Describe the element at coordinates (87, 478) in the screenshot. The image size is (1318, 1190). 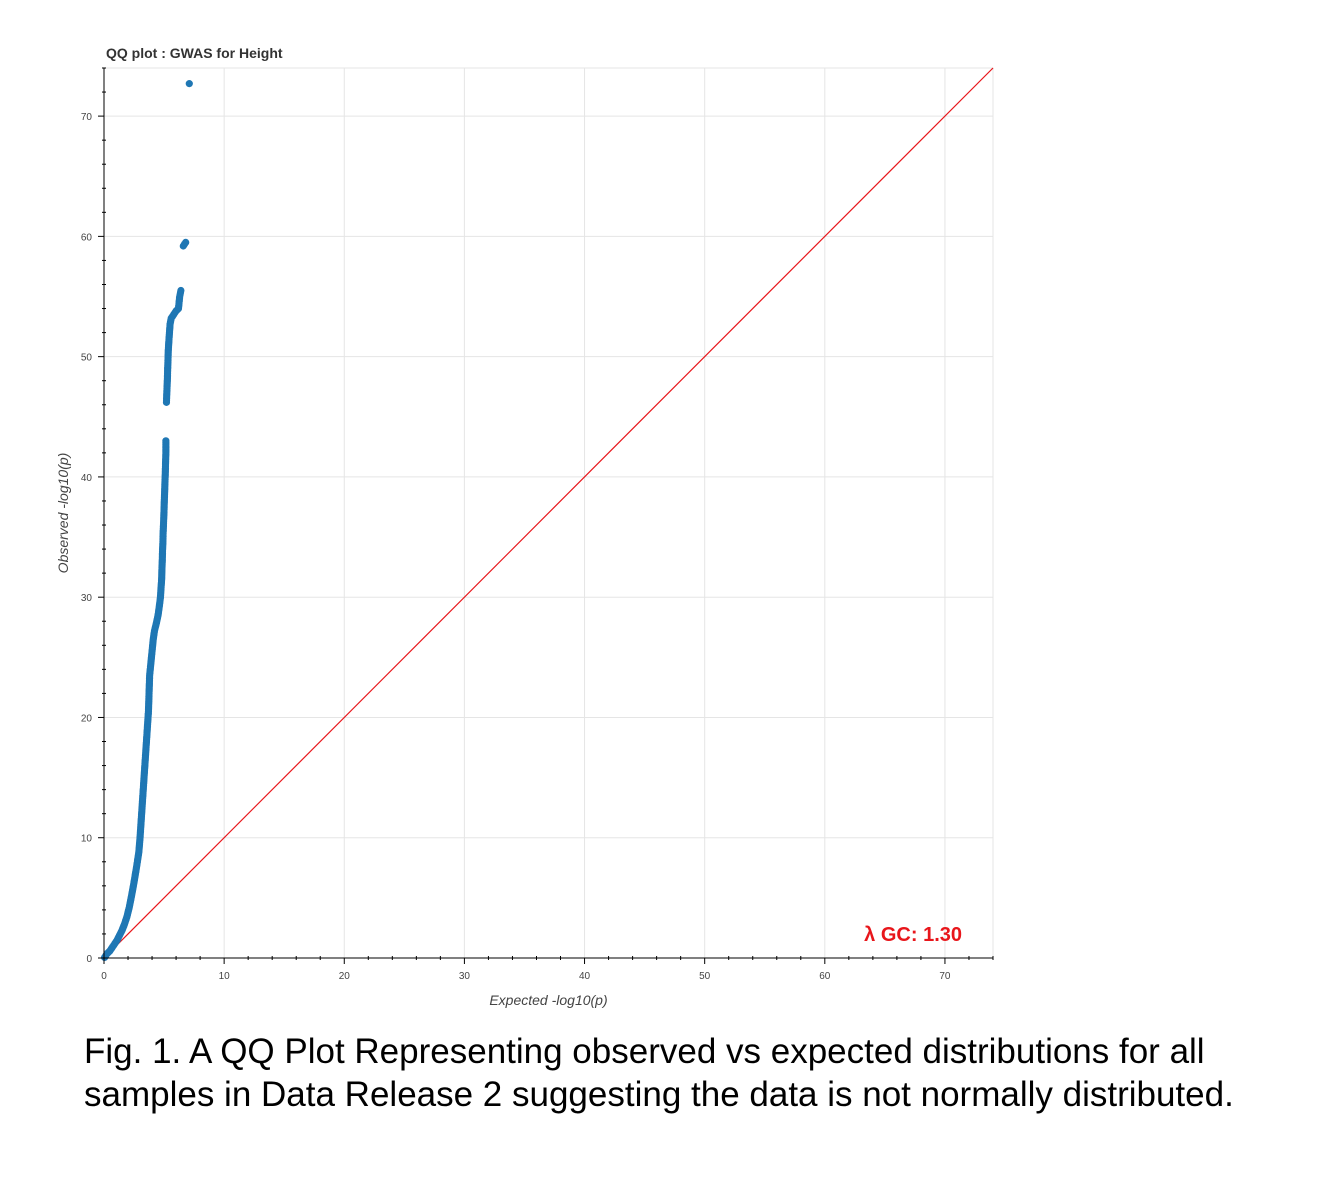
I see `y-tick-label: 40` at that location.